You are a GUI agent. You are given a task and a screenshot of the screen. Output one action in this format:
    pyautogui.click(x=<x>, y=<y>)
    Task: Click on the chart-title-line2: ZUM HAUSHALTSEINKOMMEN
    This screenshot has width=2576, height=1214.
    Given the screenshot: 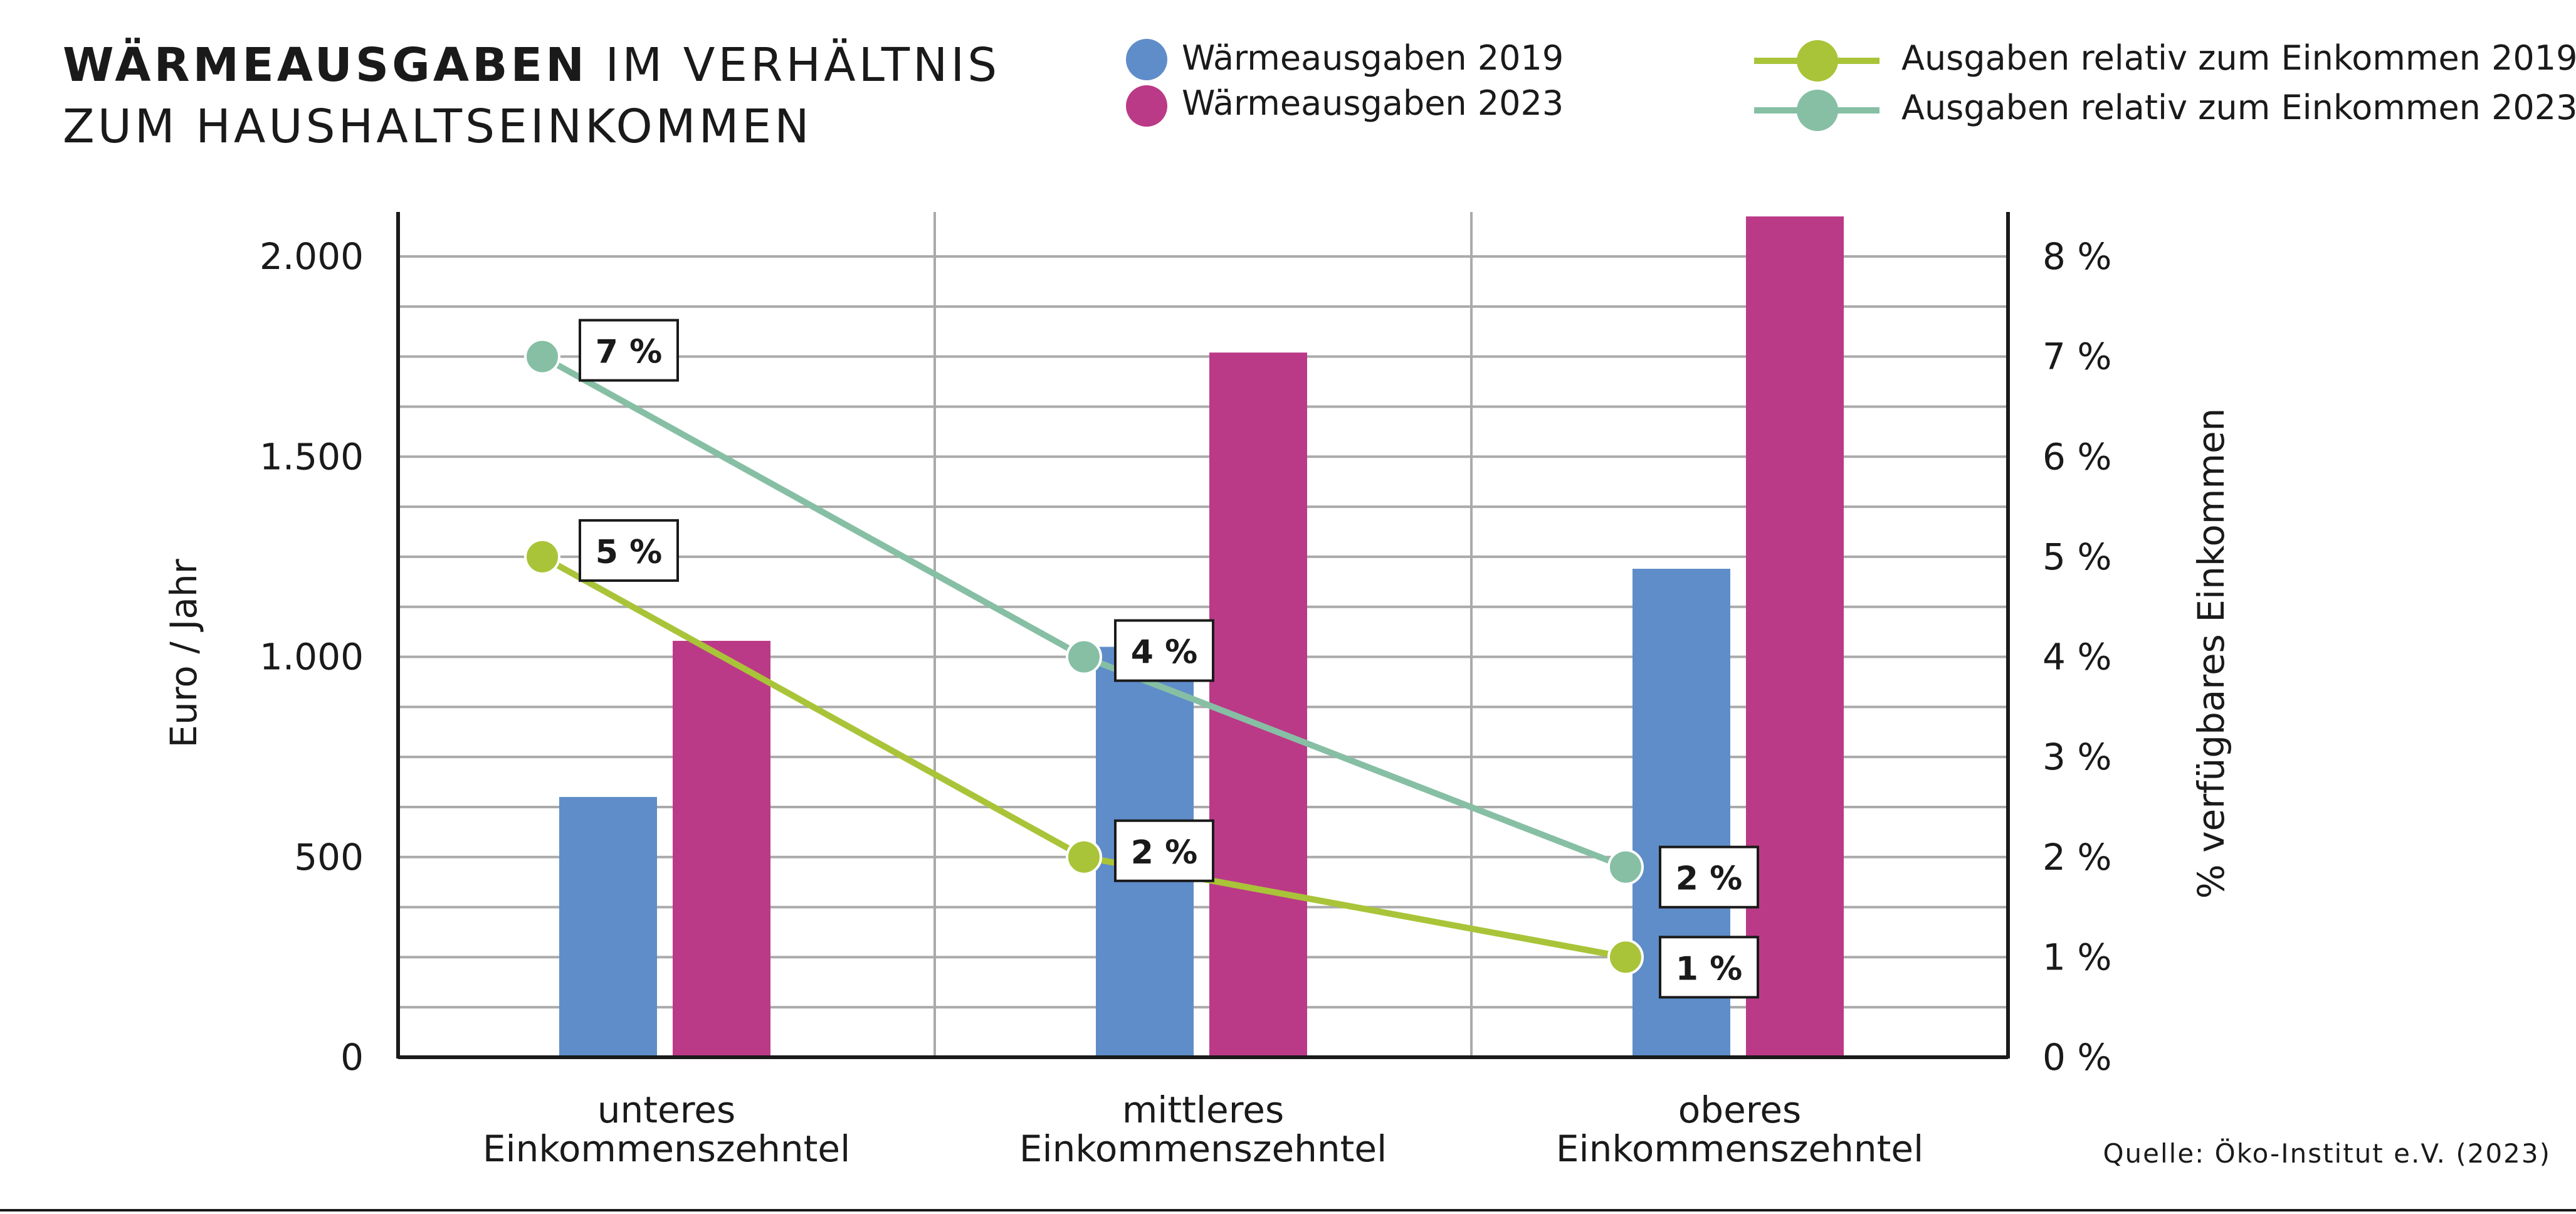 What is the action you would take?
    pyautogui.click(x=437, y=127)
    